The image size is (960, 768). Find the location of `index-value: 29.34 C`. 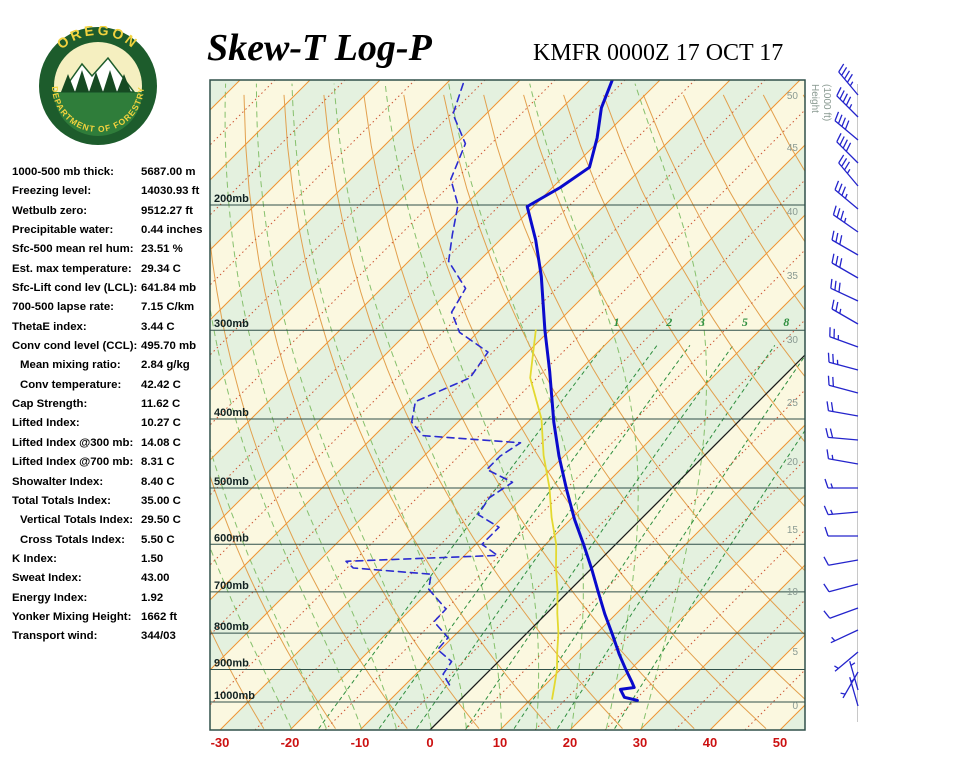

index-value: 29.34 C is located at coordinates (161, 268).